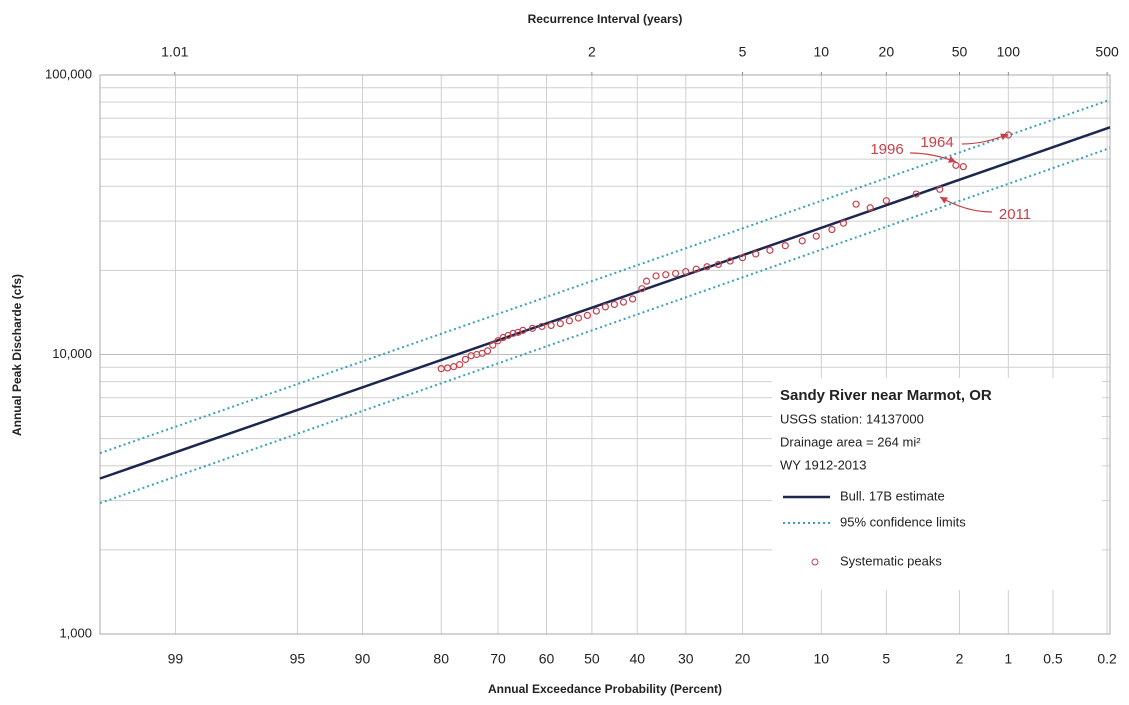 Image resolution: width=1129 pixels, height=705 pixels. I want to click on annotation: 1996, so click(886, 149).